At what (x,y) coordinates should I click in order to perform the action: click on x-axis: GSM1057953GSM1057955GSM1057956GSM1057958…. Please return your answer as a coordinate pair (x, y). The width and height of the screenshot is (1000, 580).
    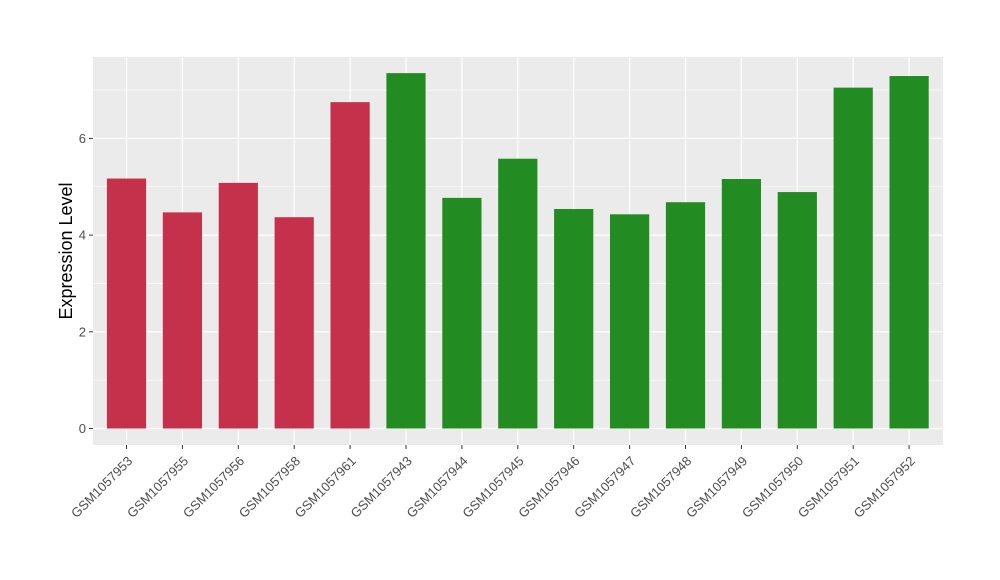
    Looking at the image, I should click on (493, 483).